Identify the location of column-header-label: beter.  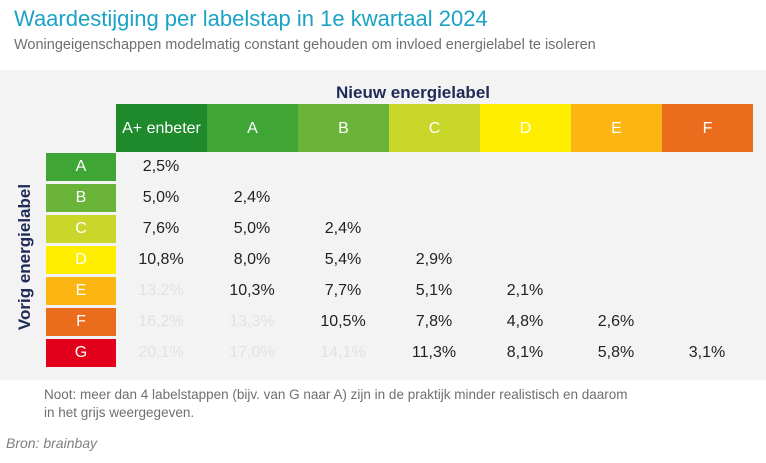
(182, 128).